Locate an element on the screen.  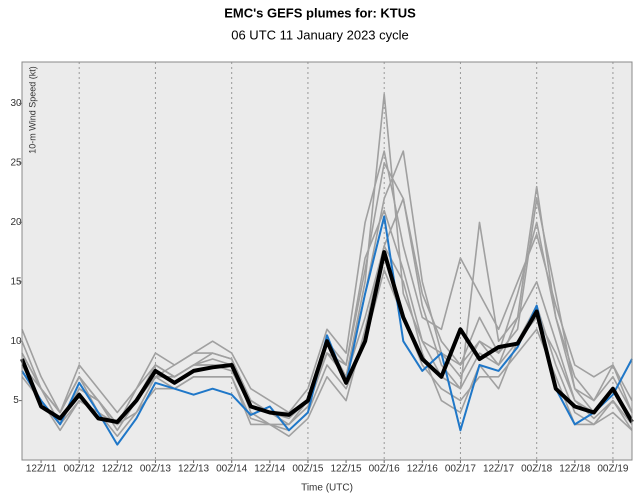
x-tick-label: 00Z/13 is located at coordinates (156, 469).